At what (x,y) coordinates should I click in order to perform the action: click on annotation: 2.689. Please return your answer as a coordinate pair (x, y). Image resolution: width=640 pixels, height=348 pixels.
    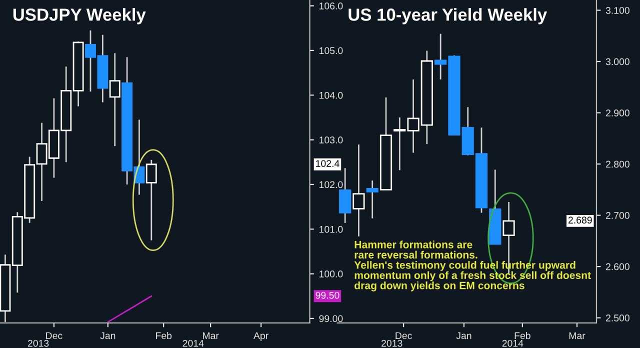
    Looking at the image, I should click on (580, 220).